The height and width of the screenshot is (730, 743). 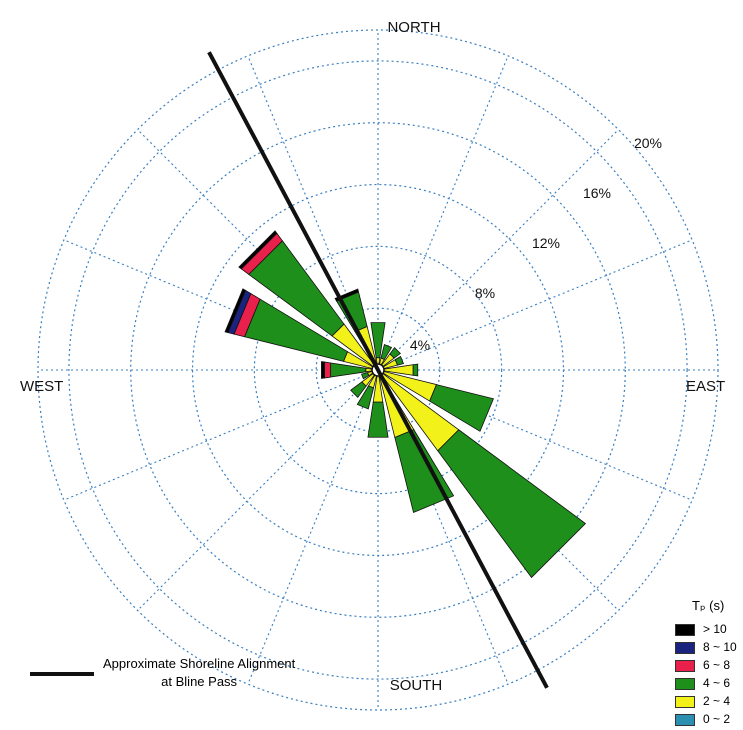 I want to click on petal-w--10, so click(x=323, y=370).